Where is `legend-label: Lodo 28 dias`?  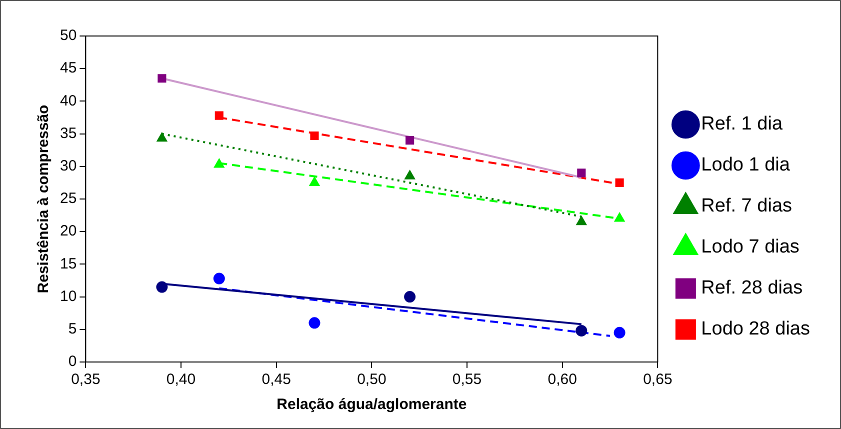 legend-label: Lodo 28 dias is located at coordinates (755, 329).